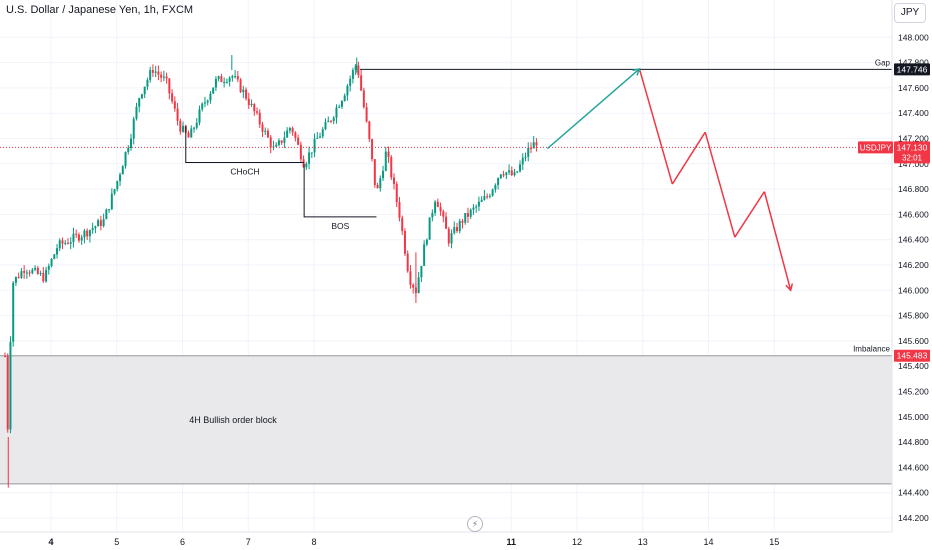 Image resolution: width=932 pixels, height=550 pixels. I want to click on imbalance-price-badge, so click(912, 355).